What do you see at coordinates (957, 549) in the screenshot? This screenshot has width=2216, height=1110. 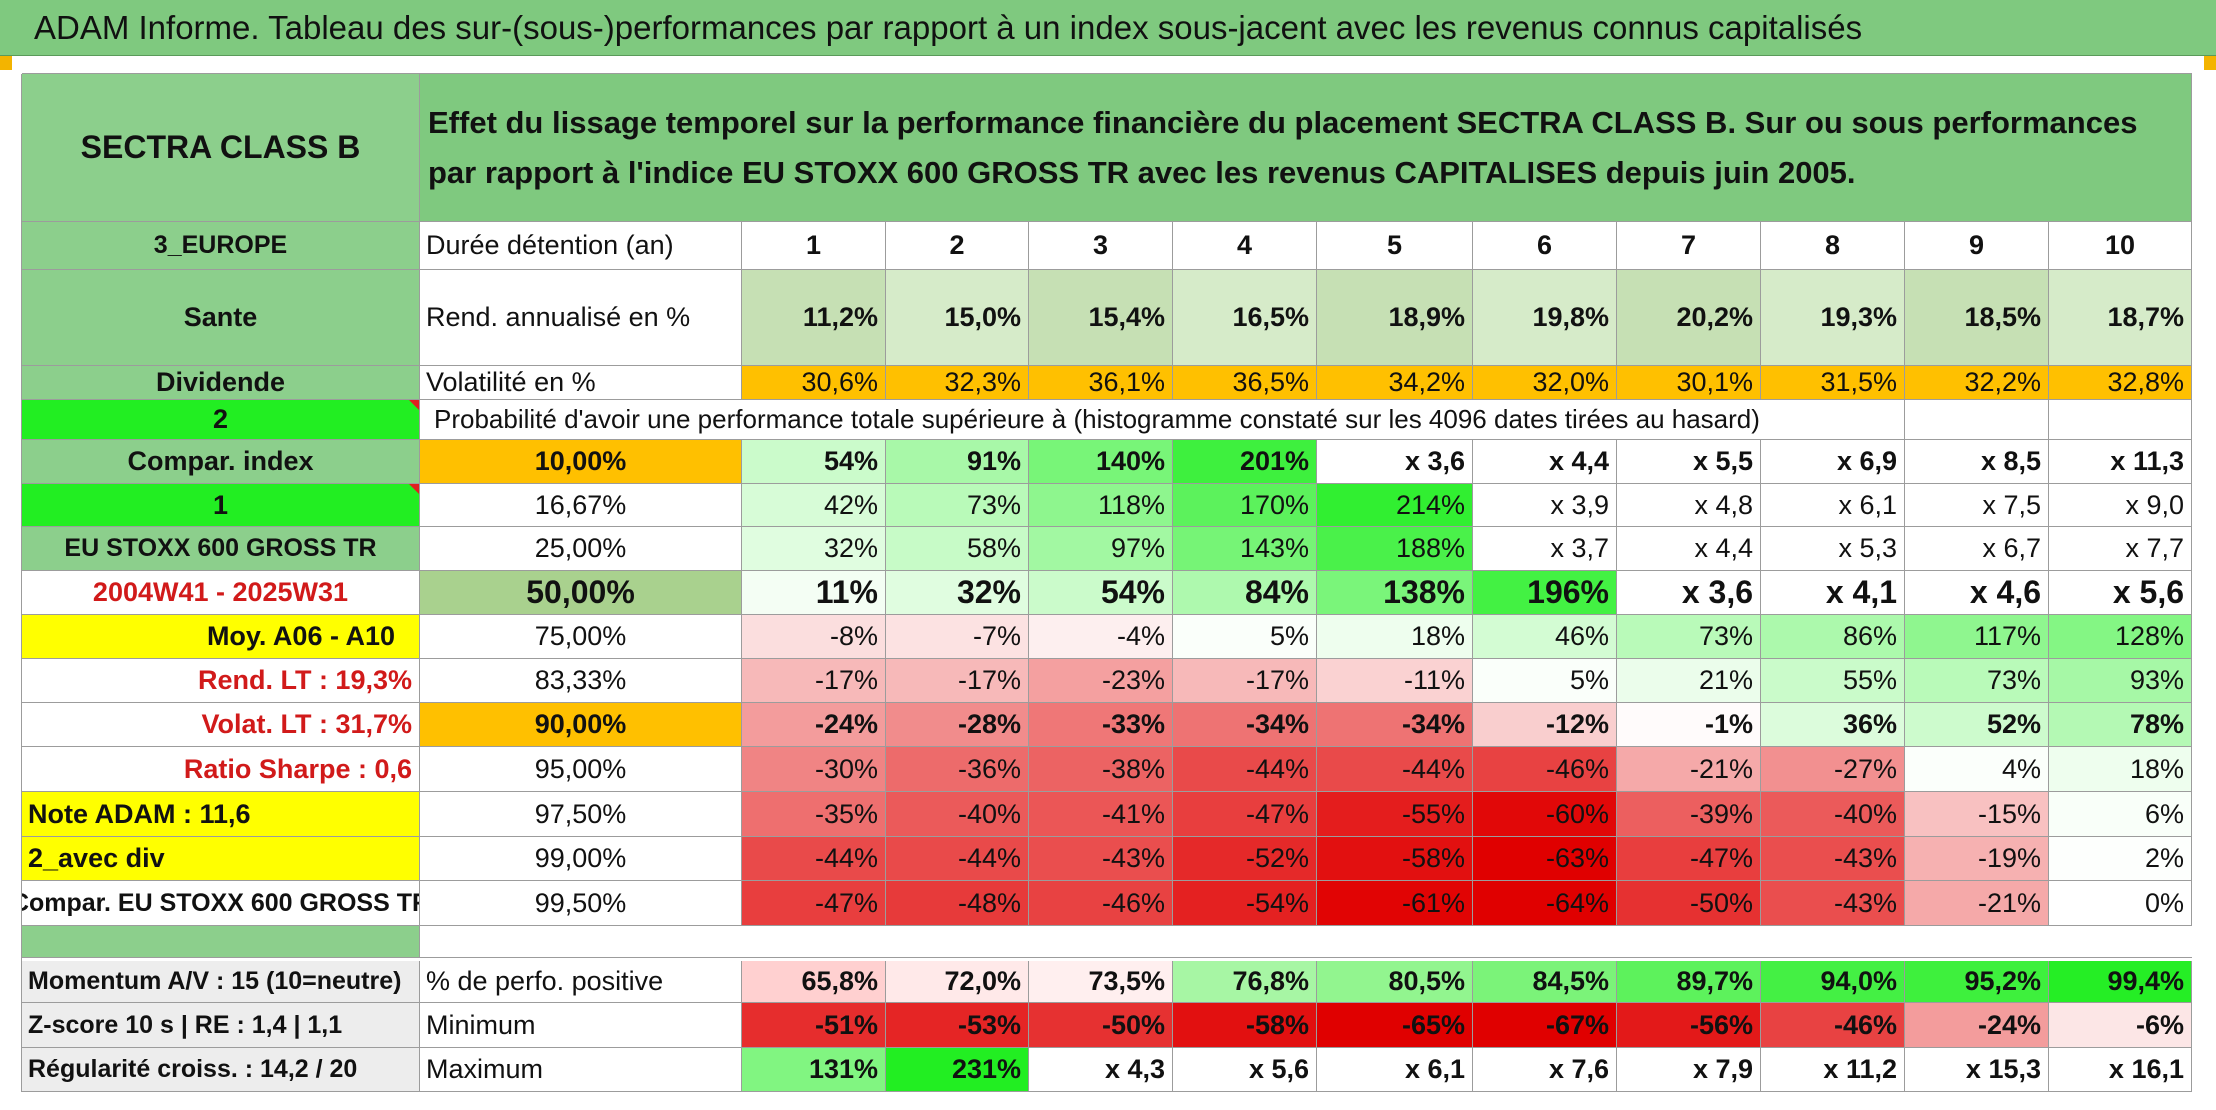 I see `proba-value: 58%` at bounding box center [957, 549].